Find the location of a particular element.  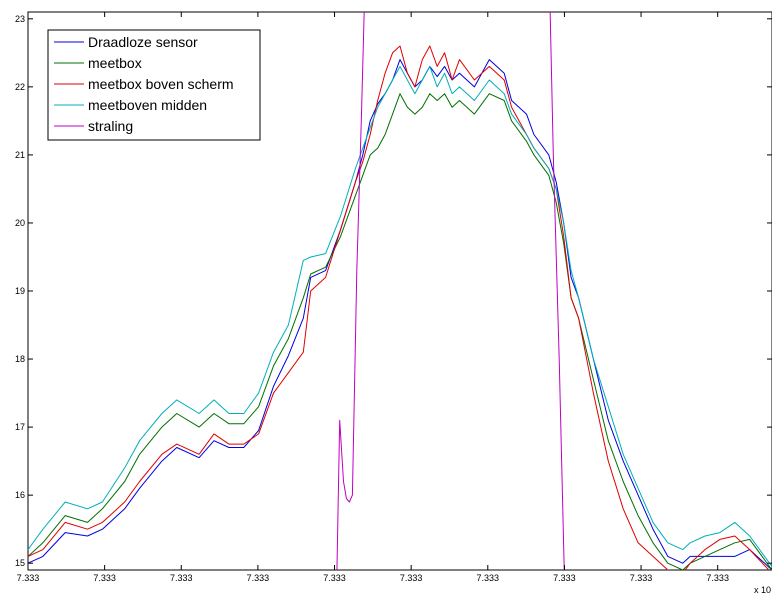

legend-entry: meetbox is located at coordinates (115, 63).